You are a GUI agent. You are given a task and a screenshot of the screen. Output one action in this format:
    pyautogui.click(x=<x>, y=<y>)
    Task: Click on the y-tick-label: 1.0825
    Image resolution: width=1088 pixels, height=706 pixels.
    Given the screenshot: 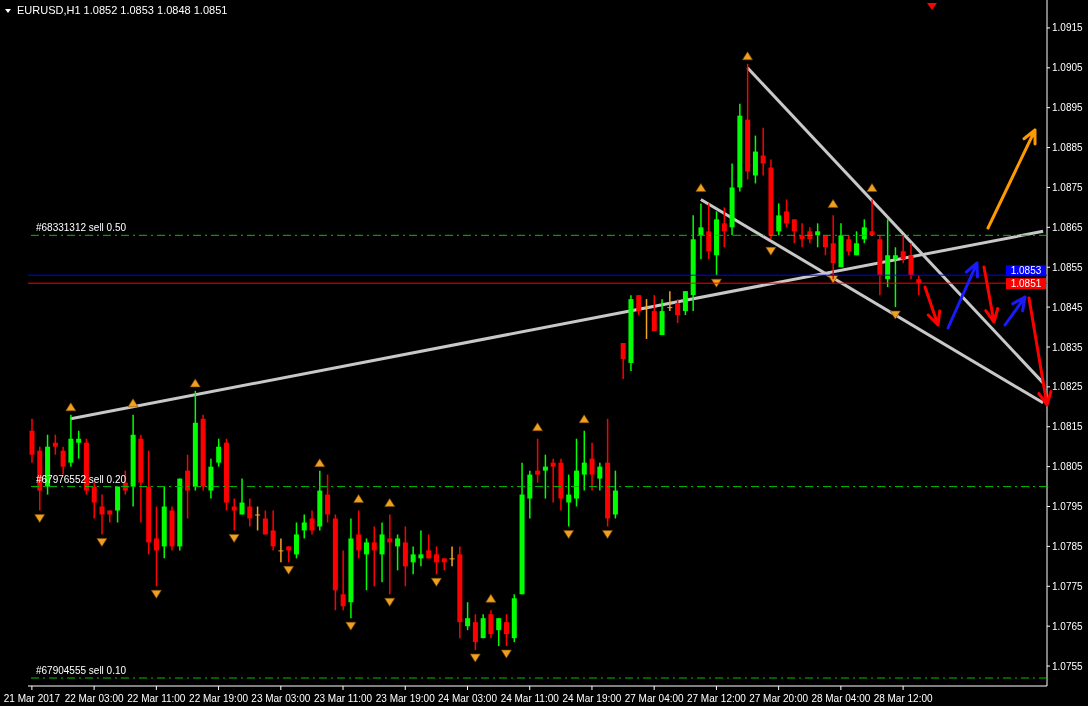 What is the action you would take?
    pyautogui.click(x=1068, y=387)
    